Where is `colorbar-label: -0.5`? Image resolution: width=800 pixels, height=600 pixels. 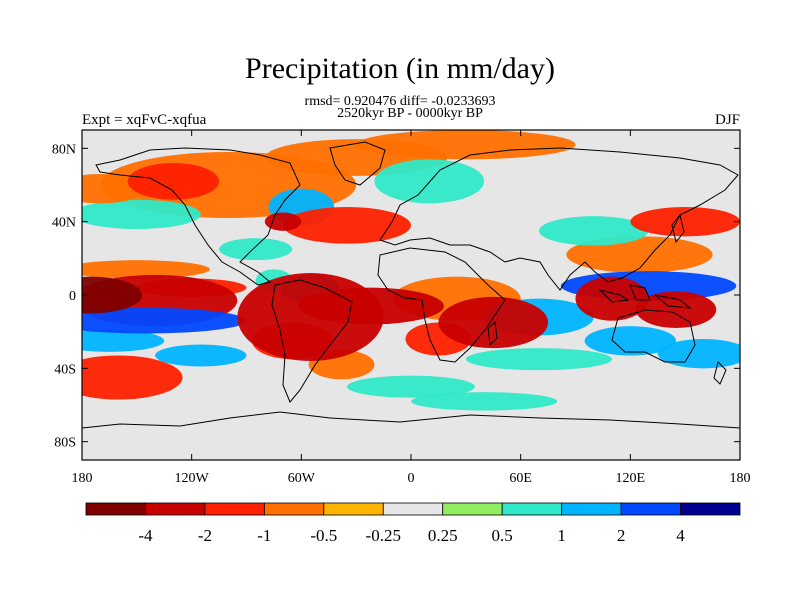
colorbar-label: -0.5 is located at coordinates (323, 535).